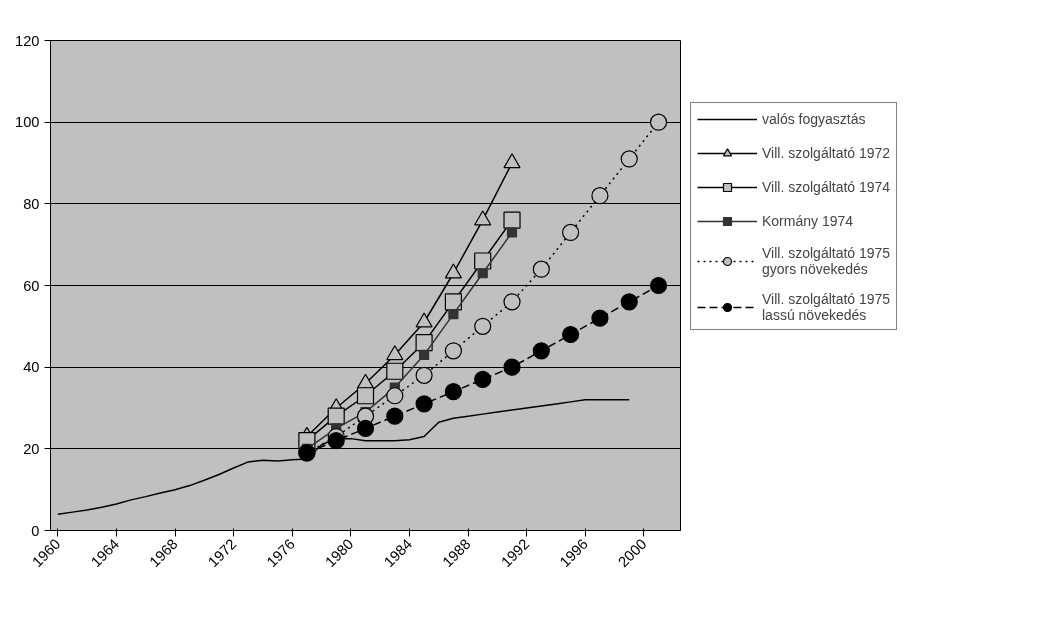 The height and width of the screenshot is (627, 1051). Describe the element at coordinates (814, 119) in the screenshot. I see `legend-label: valós fogyasztás` at that location.